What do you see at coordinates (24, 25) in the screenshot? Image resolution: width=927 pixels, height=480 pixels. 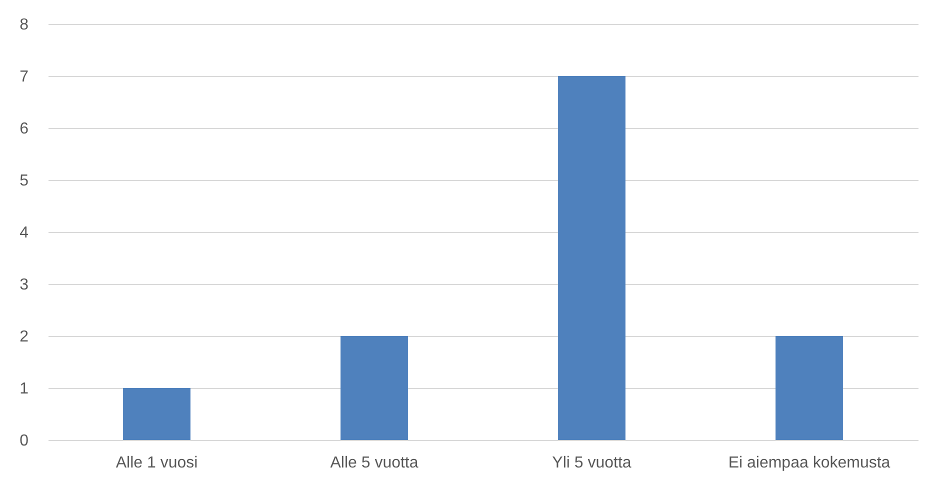 I see `y-tick-label: 8` at bounding box center [24, 25].